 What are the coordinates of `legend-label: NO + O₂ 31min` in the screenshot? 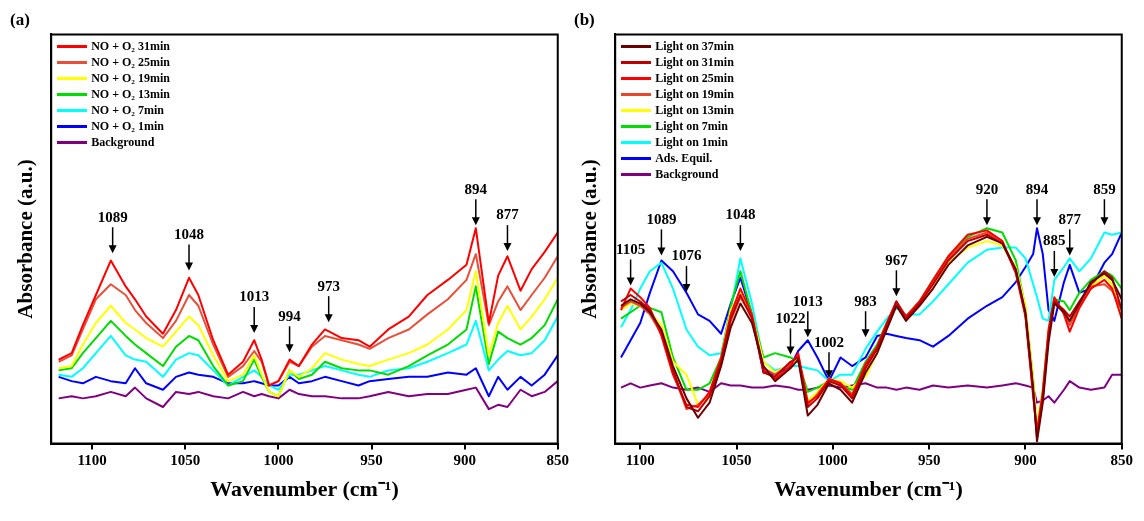 It's located at (130, 46).